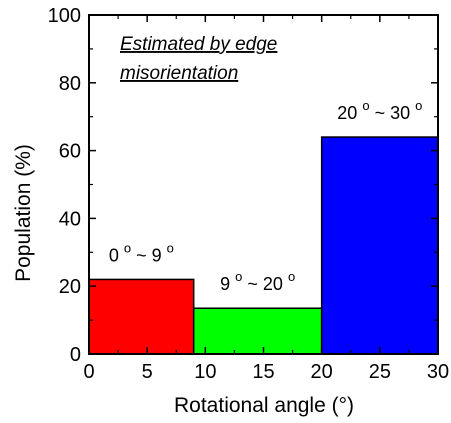  What do you see at coordinates (264, 405) in the screenshot?
I see `x-axis-title: Rotational angle (°)` at bounding box center [264, 405].